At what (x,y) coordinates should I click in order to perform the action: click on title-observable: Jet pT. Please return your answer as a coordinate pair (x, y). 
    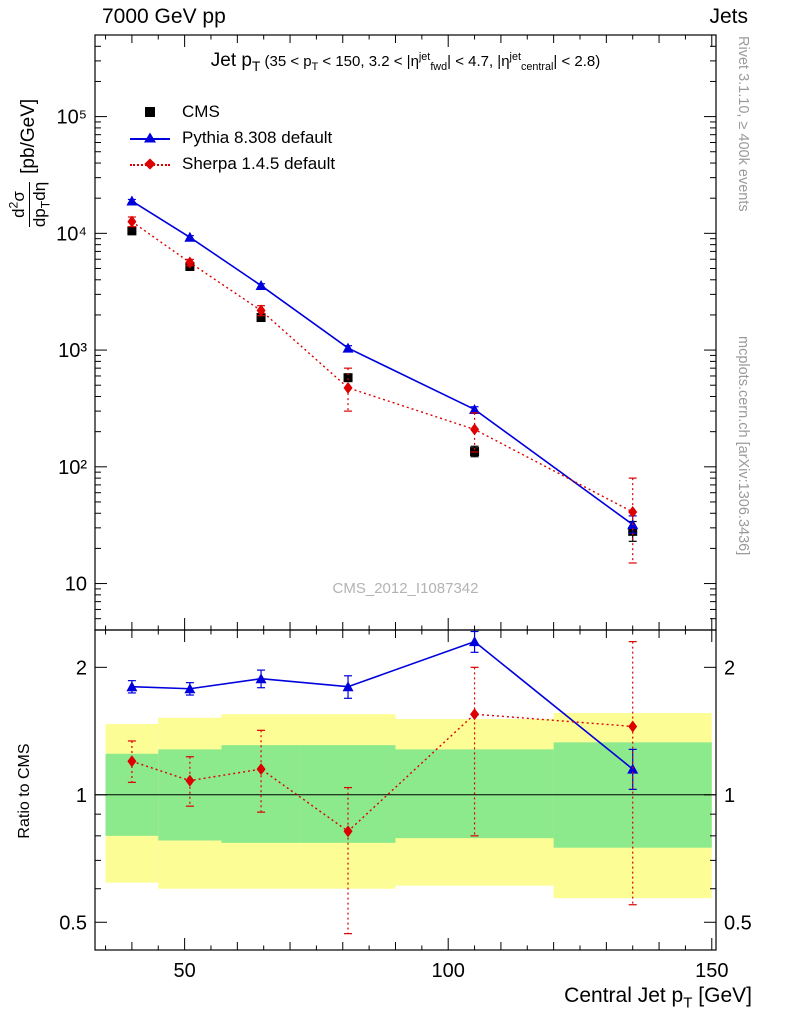
    Looking at the image, I should click on (235, 62).